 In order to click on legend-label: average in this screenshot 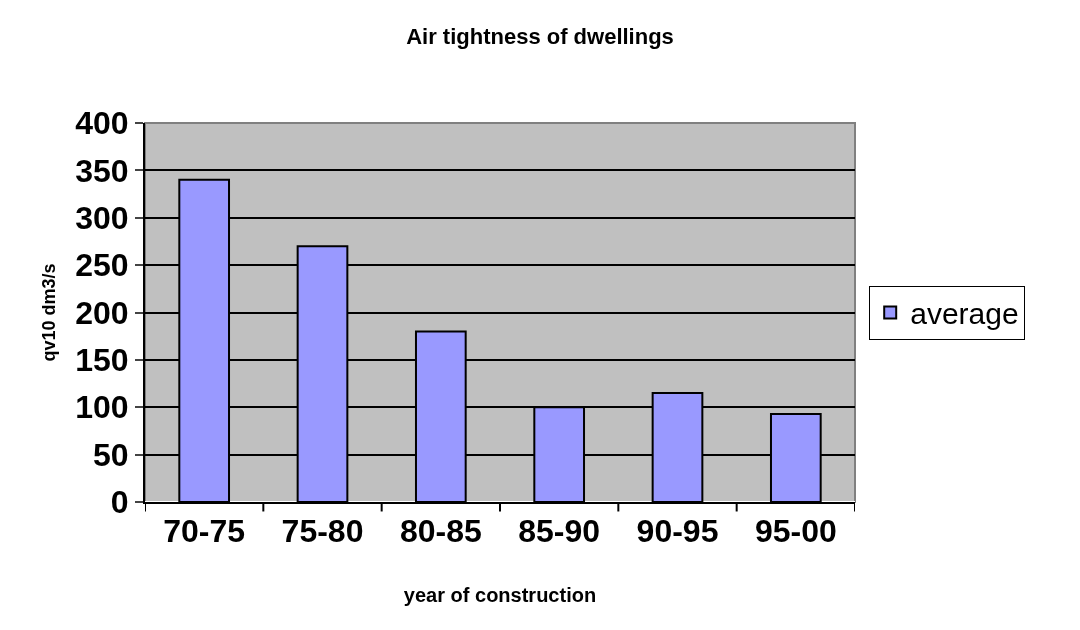, I will do `click(964, 314)`.